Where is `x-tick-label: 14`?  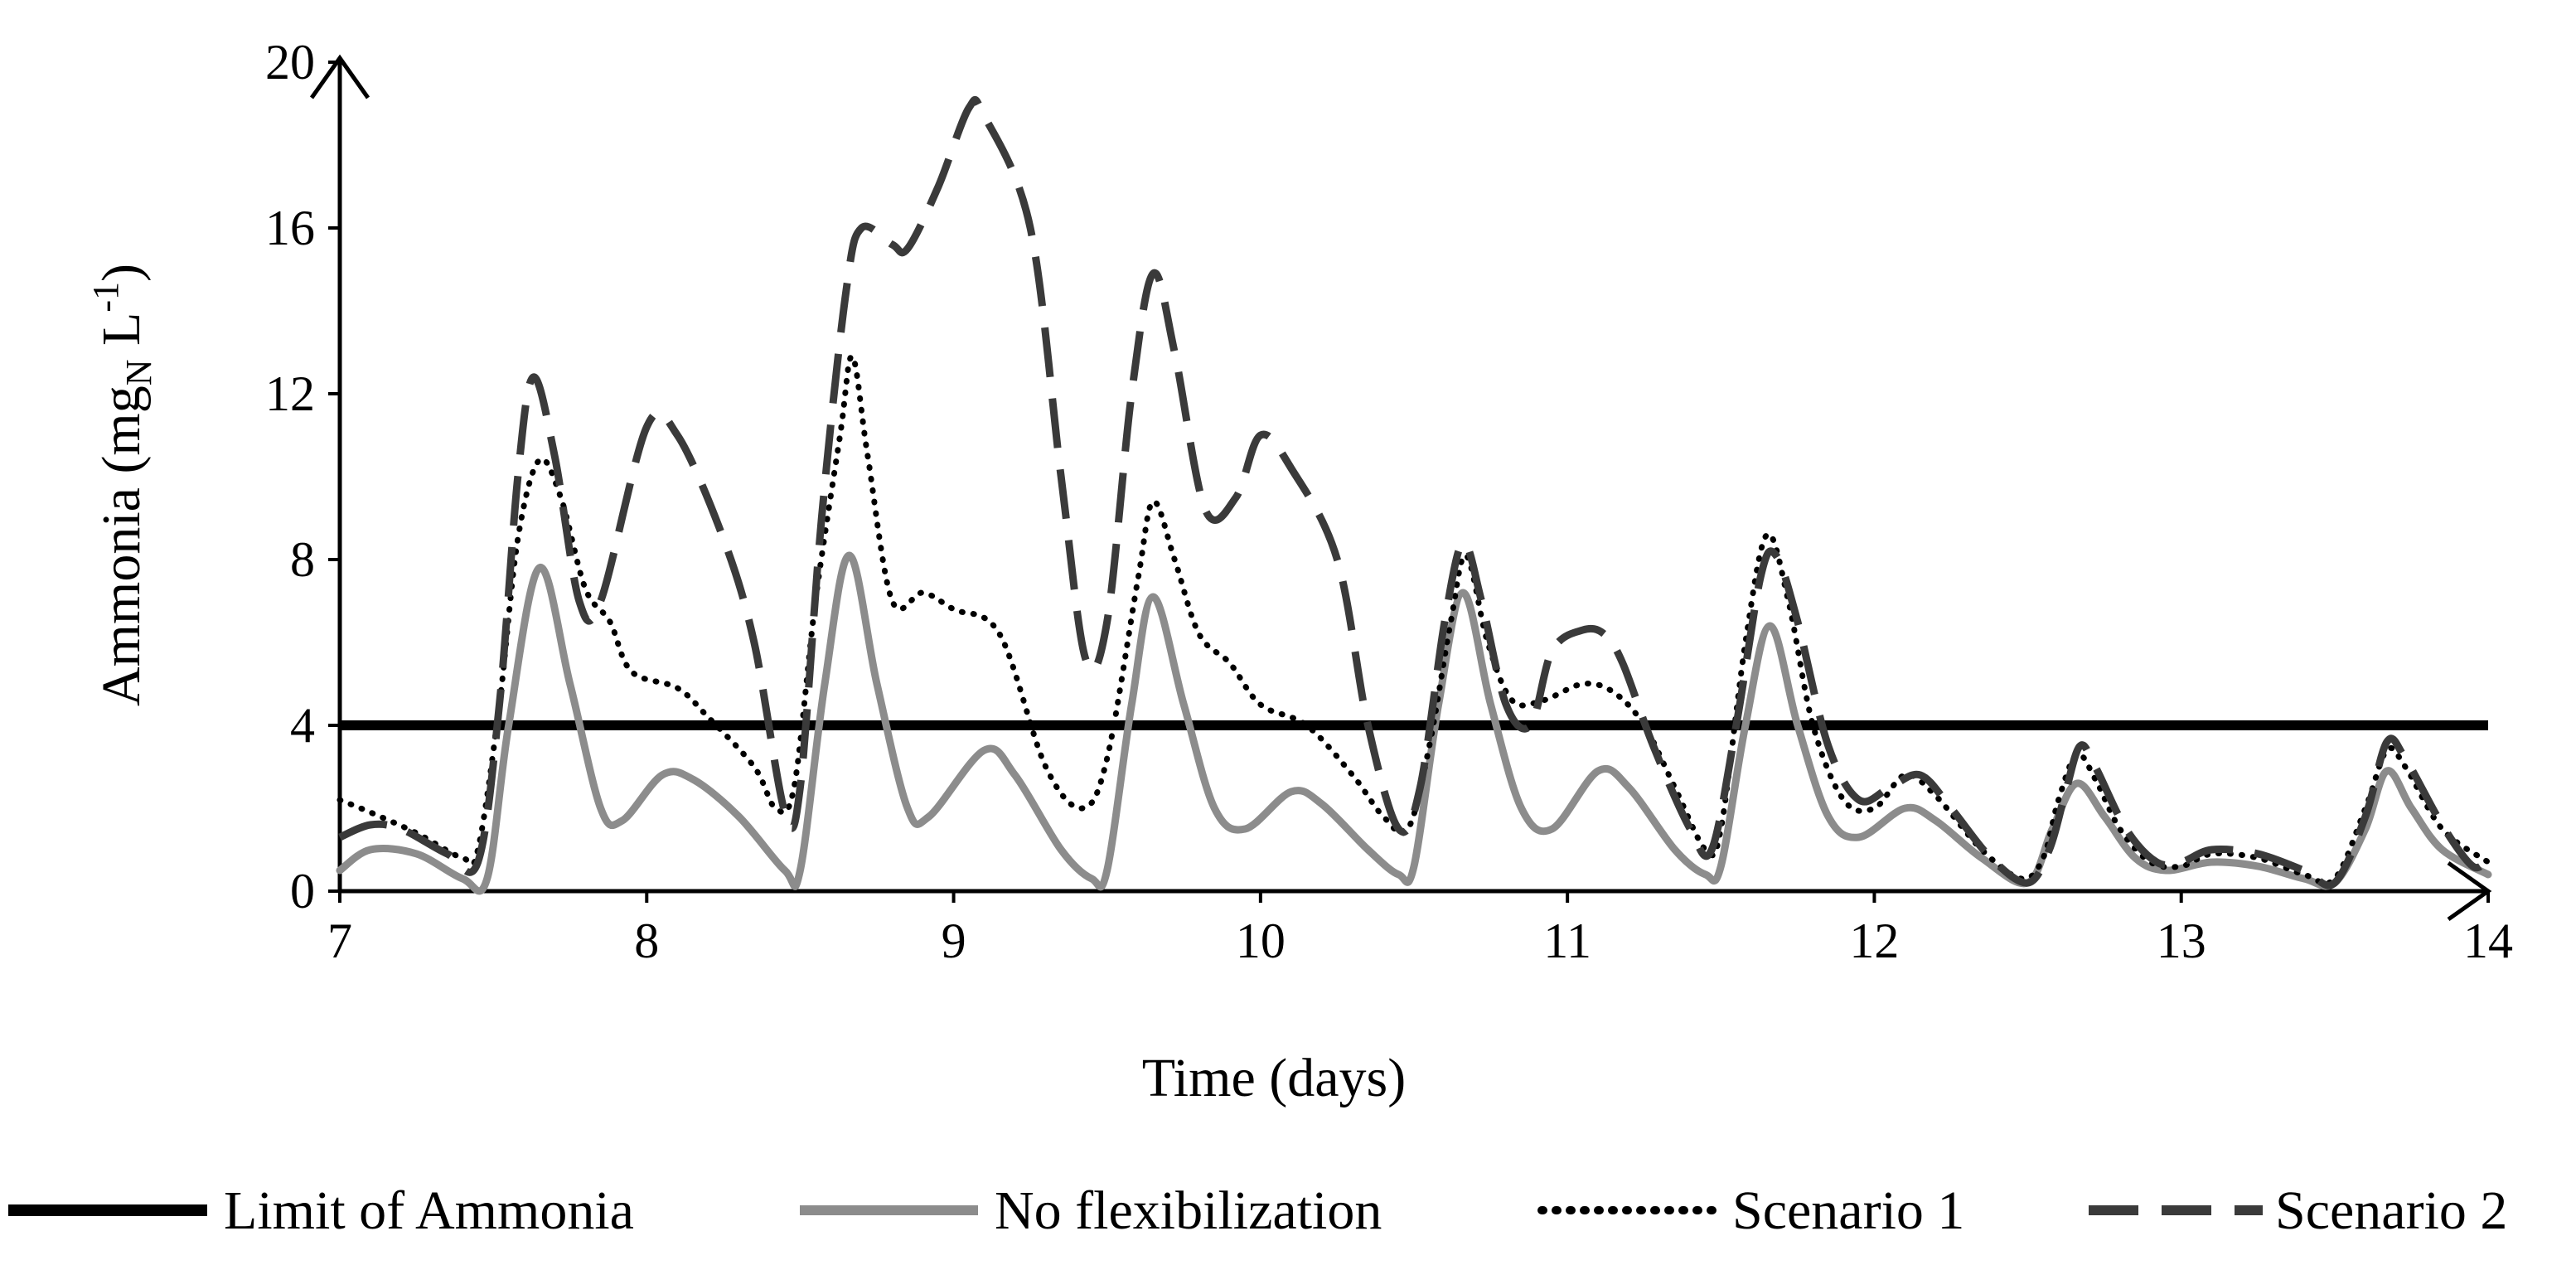 x-tick-label: 14 is located at coordinates (2488, 941).